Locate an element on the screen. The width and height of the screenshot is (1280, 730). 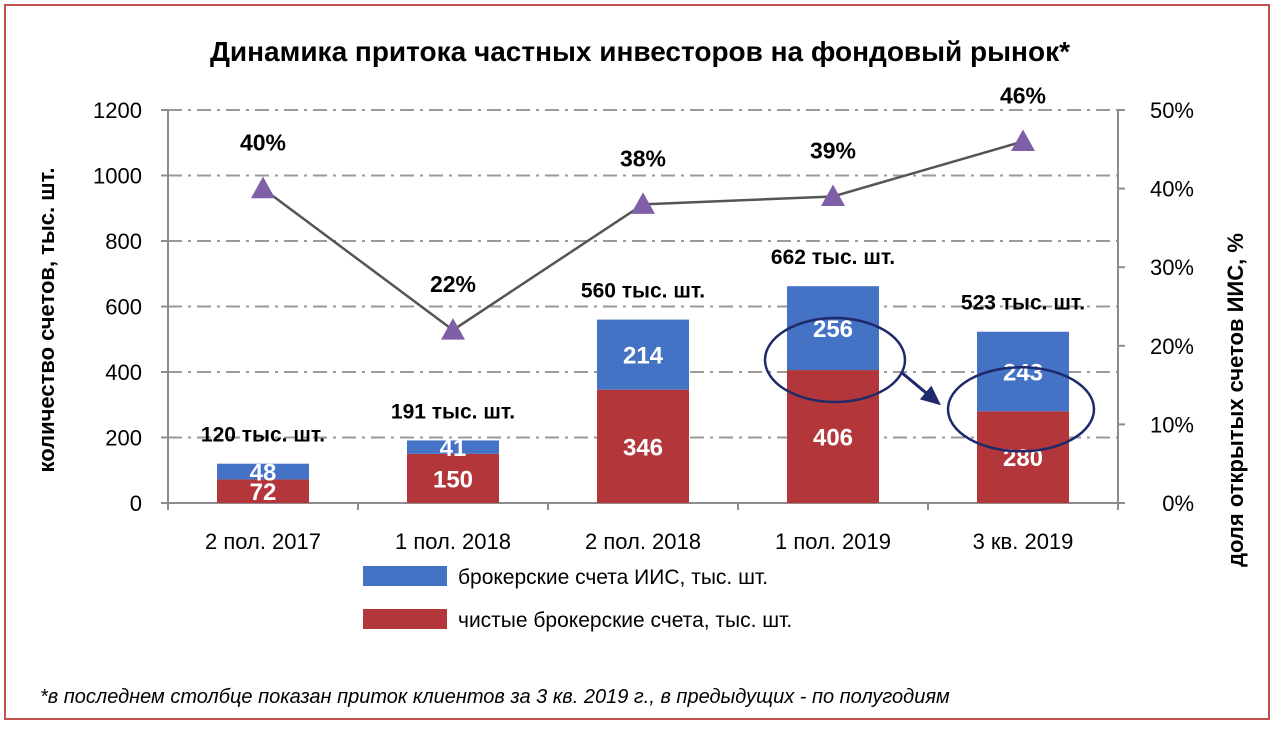
bar-total-label: 191 тыс. шт. is located at coordinates (453, 411).